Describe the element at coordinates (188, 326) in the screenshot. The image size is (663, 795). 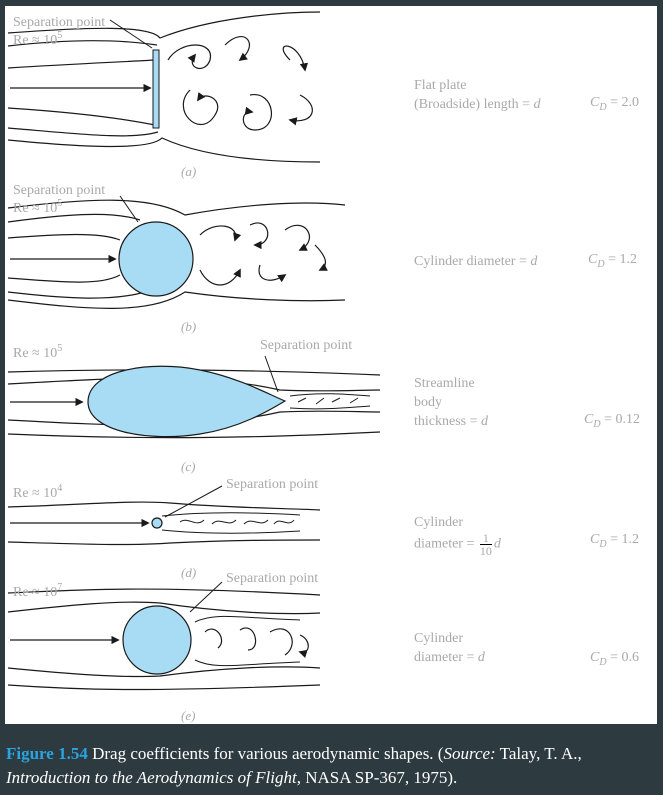
I see `subfigure-label: (b)` at that location.